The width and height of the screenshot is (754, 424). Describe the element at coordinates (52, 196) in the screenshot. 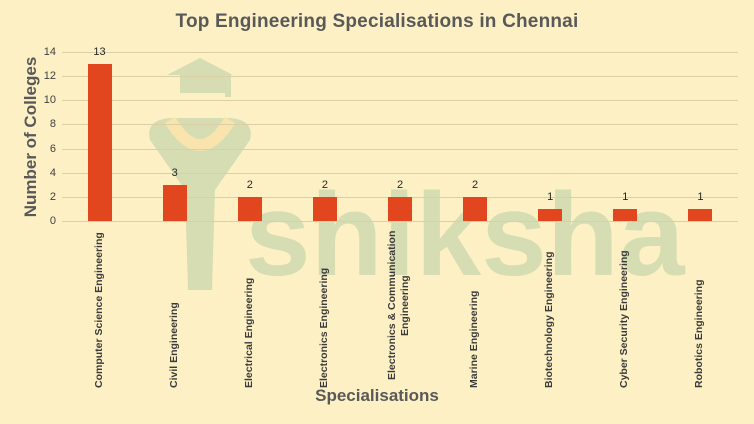

I see `y-tick-label: 2` at that location.